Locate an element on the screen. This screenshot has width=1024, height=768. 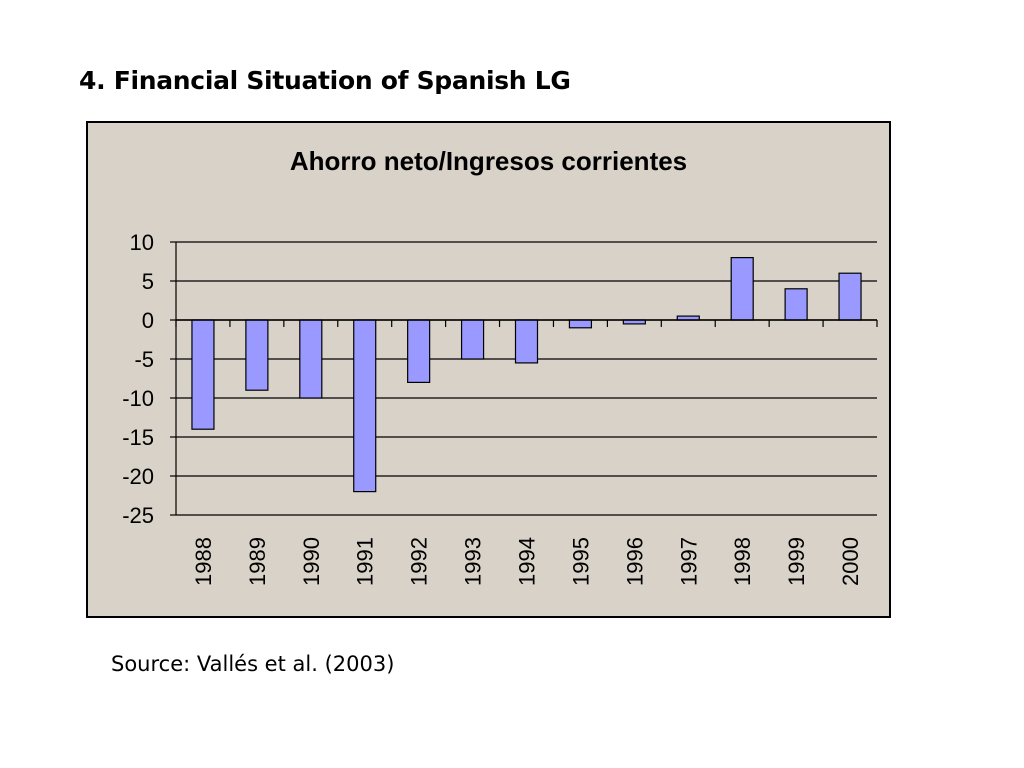
y-tick-label: -25 is located at coordinates (138, 515).